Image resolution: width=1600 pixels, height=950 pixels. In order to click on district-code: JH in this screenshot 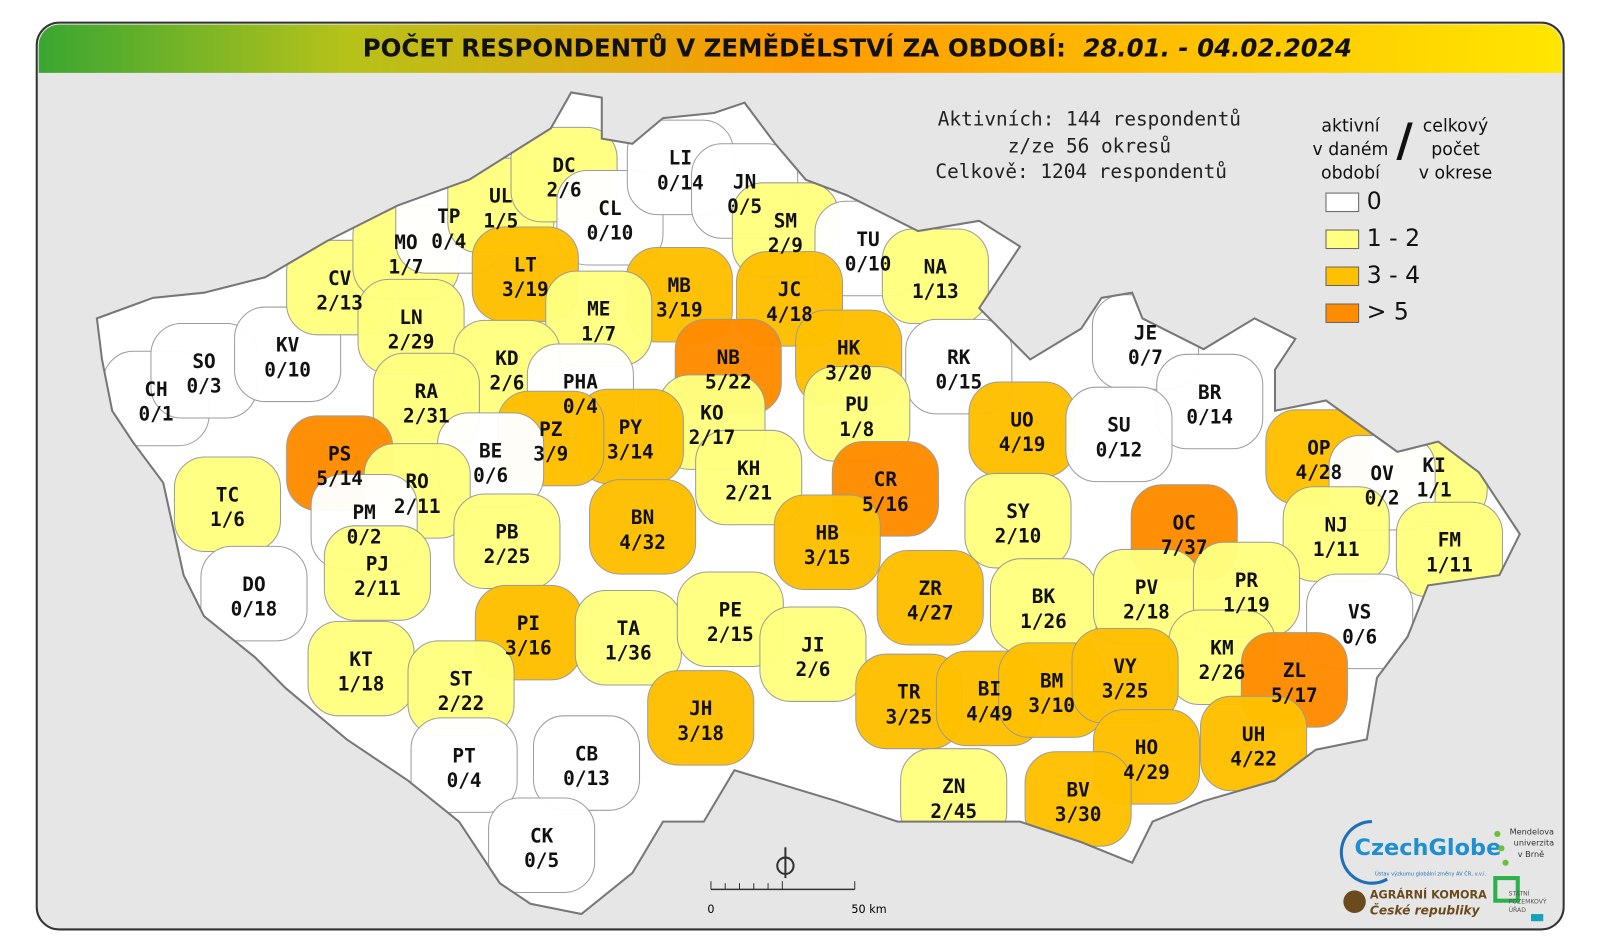, I will do `click(700, 708)`.